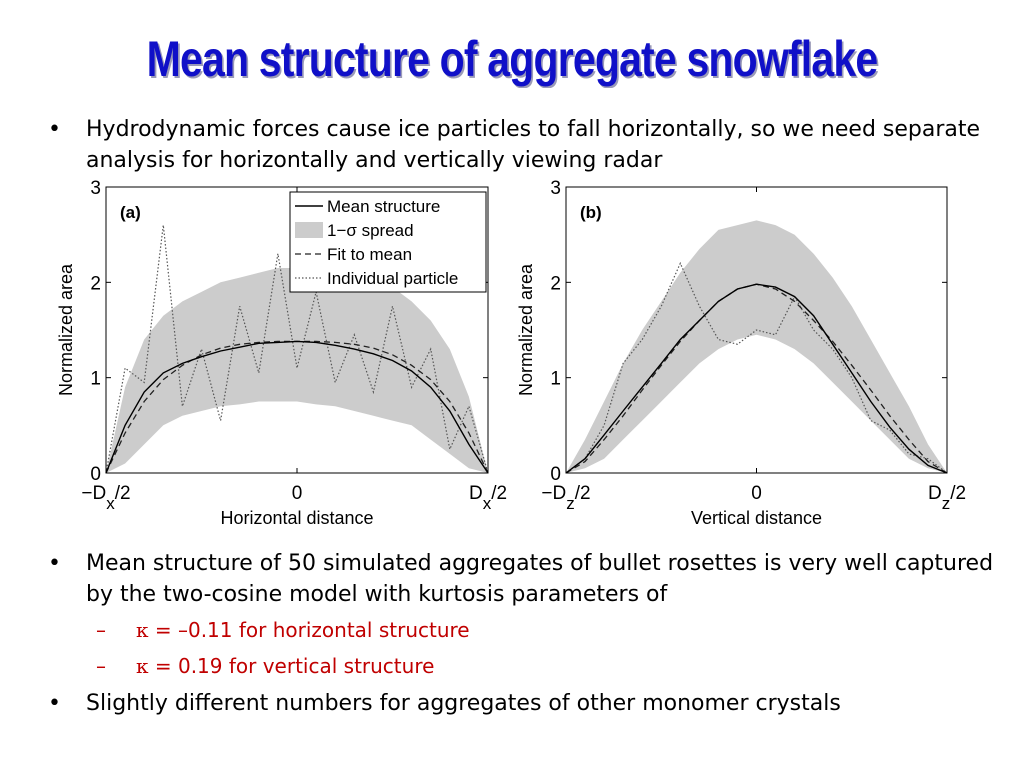 The width and height of the screenshot is (1024, 768). I want to click on x-axis-label: Vertical distance, so click(756, 518).